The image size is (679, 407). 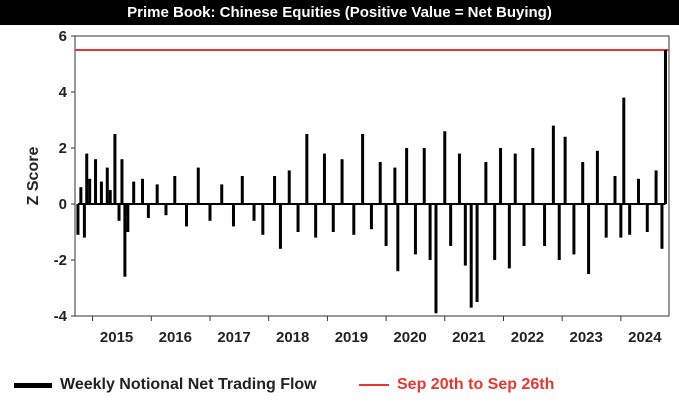 What do you see at coordinates (63, 92) in the screenshot?
I see `y-tick-label: 4` at bounding box center [63, 92].